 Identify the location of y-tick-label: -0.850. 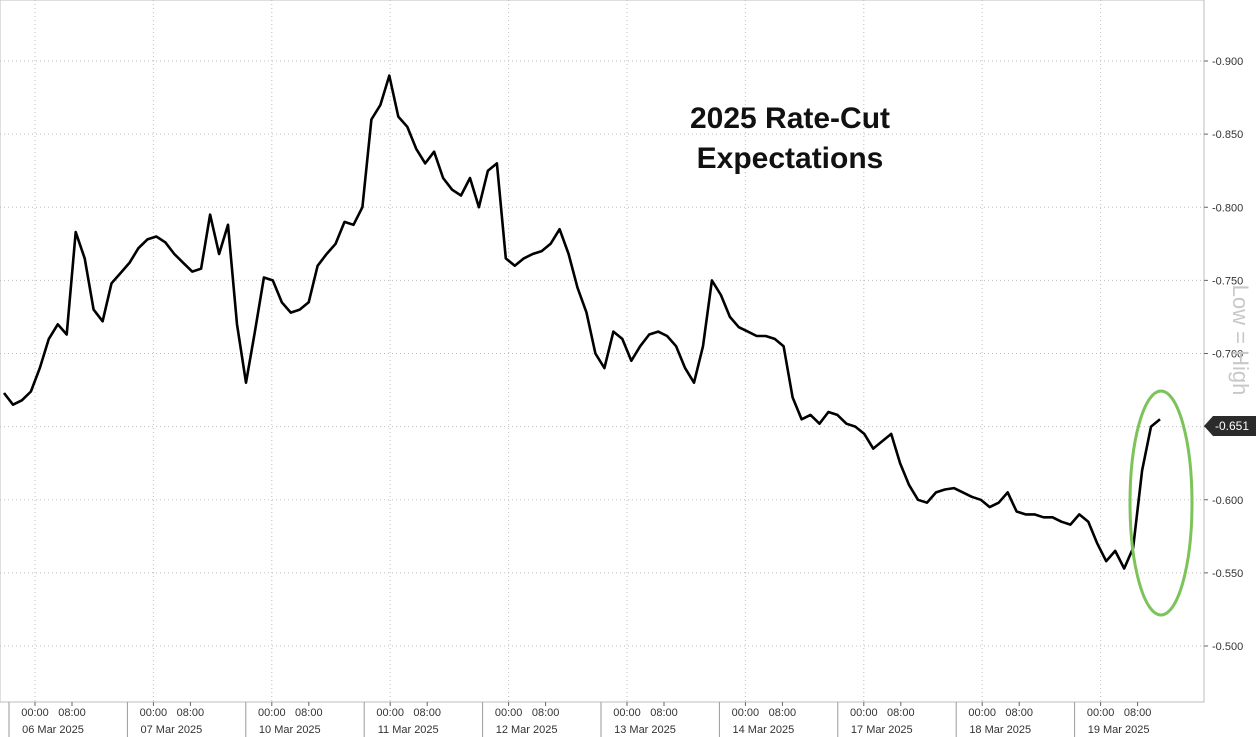
(1227, 135).